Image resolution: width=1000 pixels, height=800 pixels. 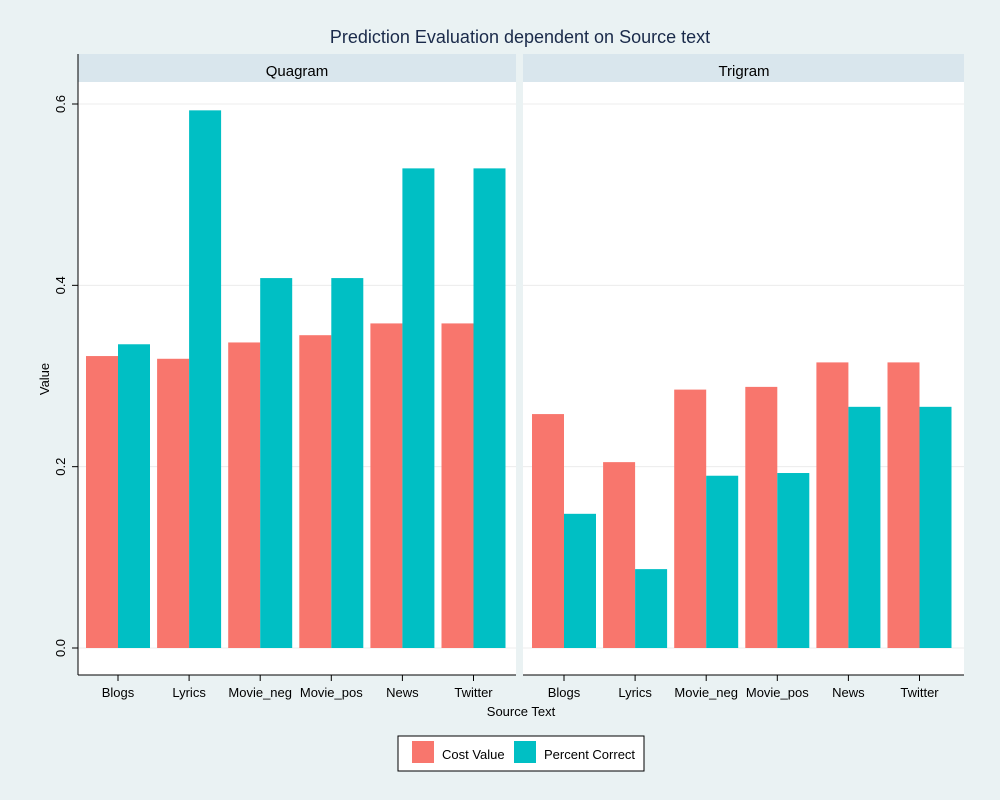 What do you see at coordinates (44, 379) in the screenshot?
I see `y-axis-title: Value` at bounding box center [44, 379].